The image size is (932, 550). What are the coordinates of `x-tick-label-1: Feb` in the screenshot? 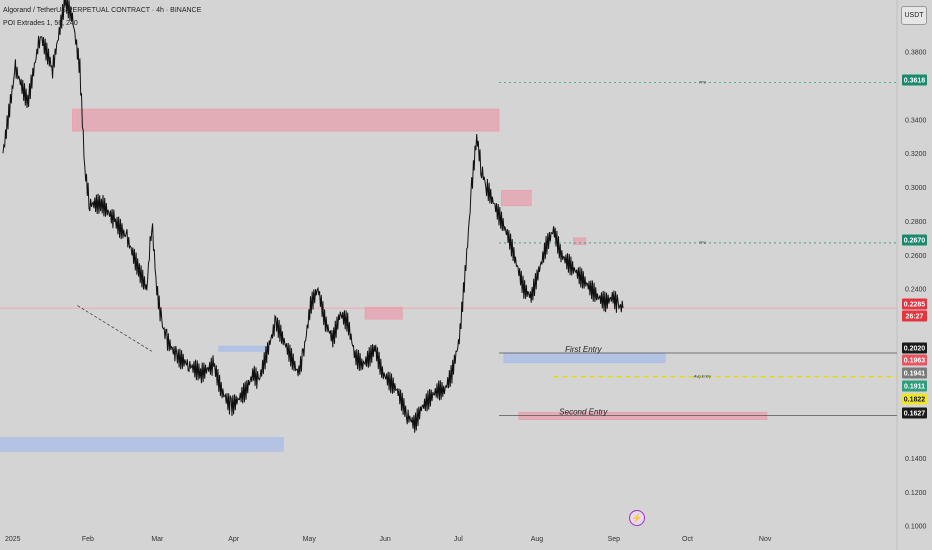 It's located at (88, 539).